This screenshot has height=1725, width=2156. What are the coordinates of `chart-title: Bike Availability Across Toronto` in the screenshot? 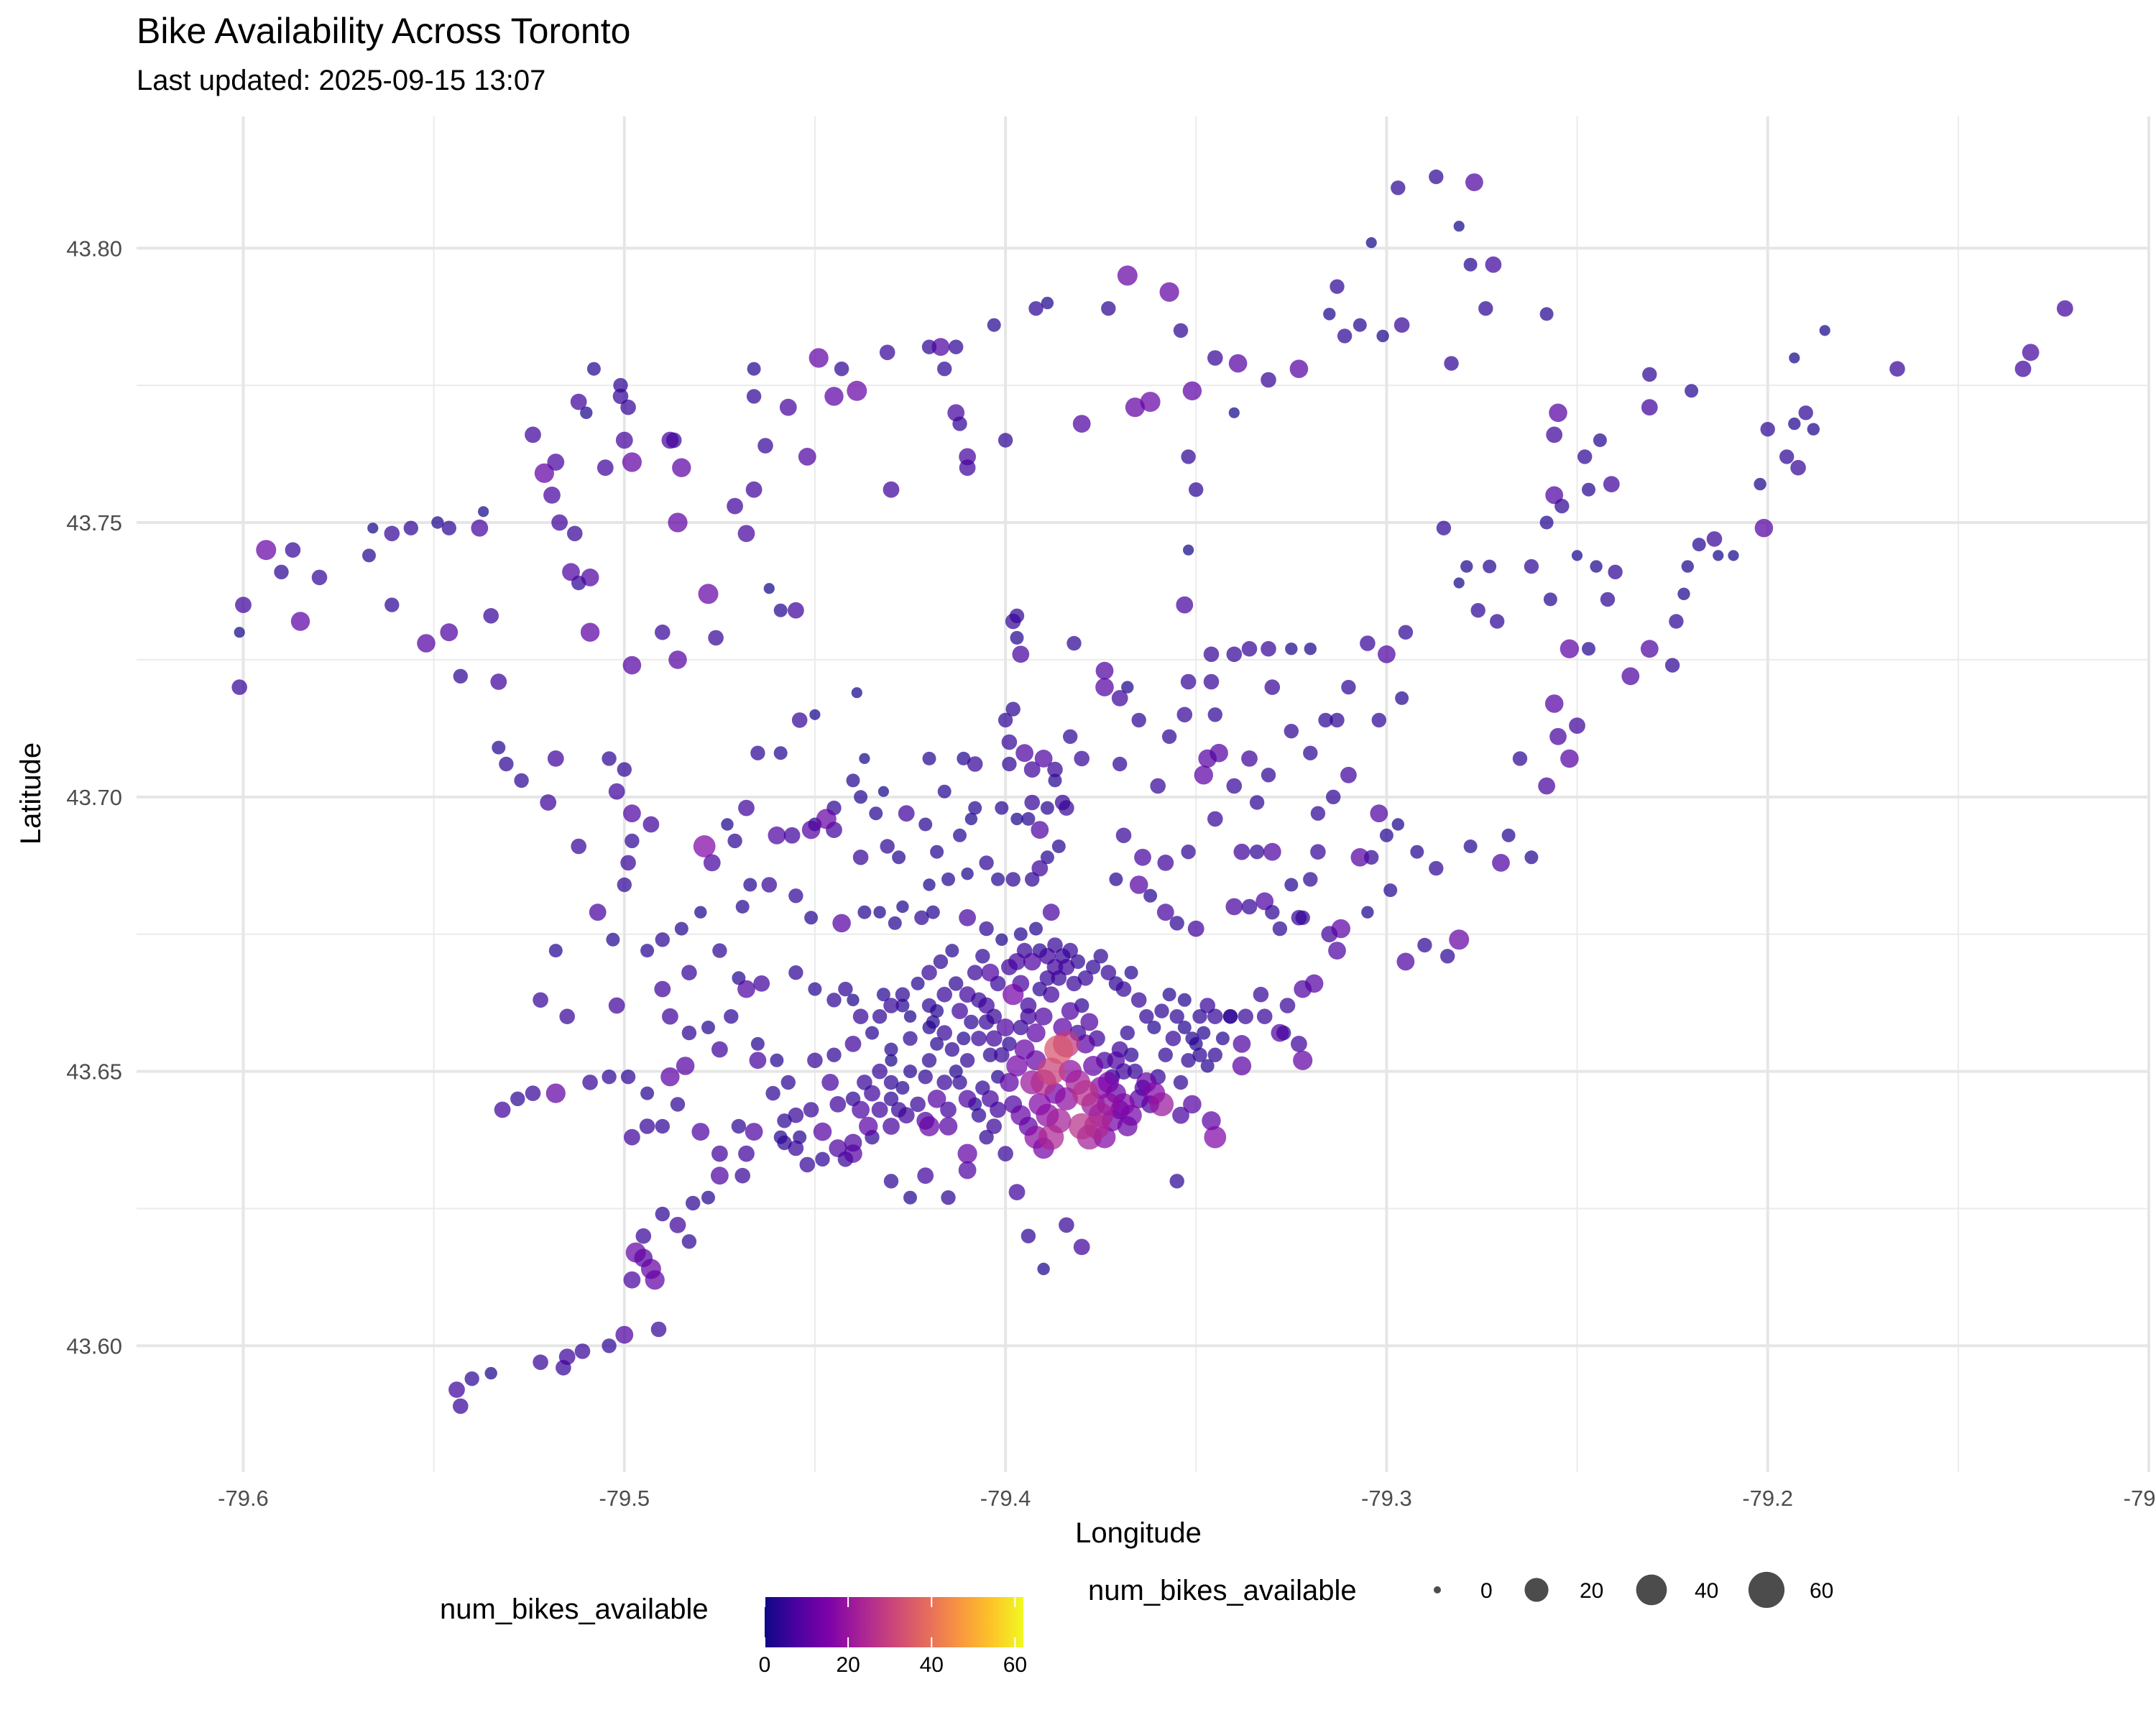 It's located at (384, 31).